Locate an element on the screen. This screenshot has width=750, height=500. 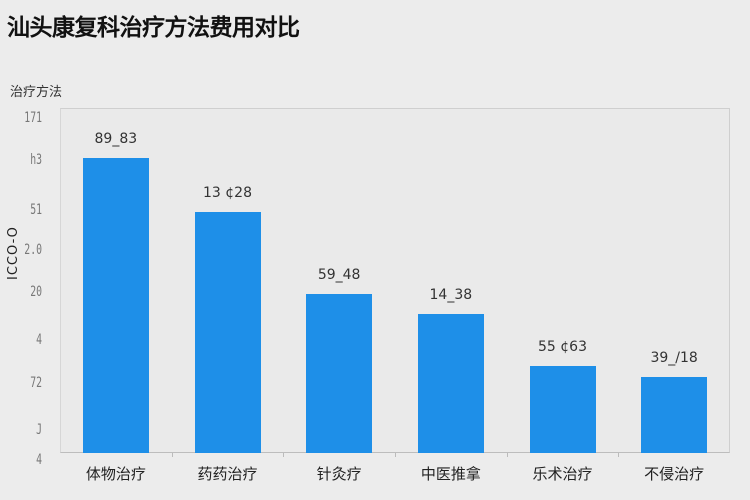
y-tick-label: 20 is located at coordinates (36, 292).